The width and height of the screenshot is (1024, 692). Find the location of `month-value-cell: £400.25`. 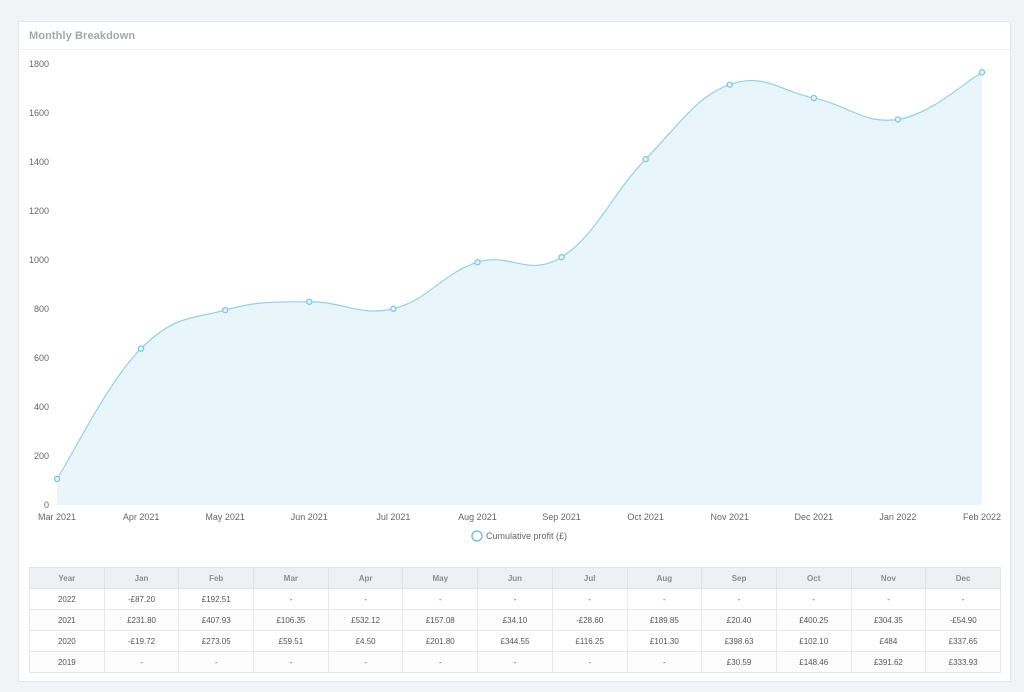

month-value-cell: £400.25 is located at coordinates (813, 620).